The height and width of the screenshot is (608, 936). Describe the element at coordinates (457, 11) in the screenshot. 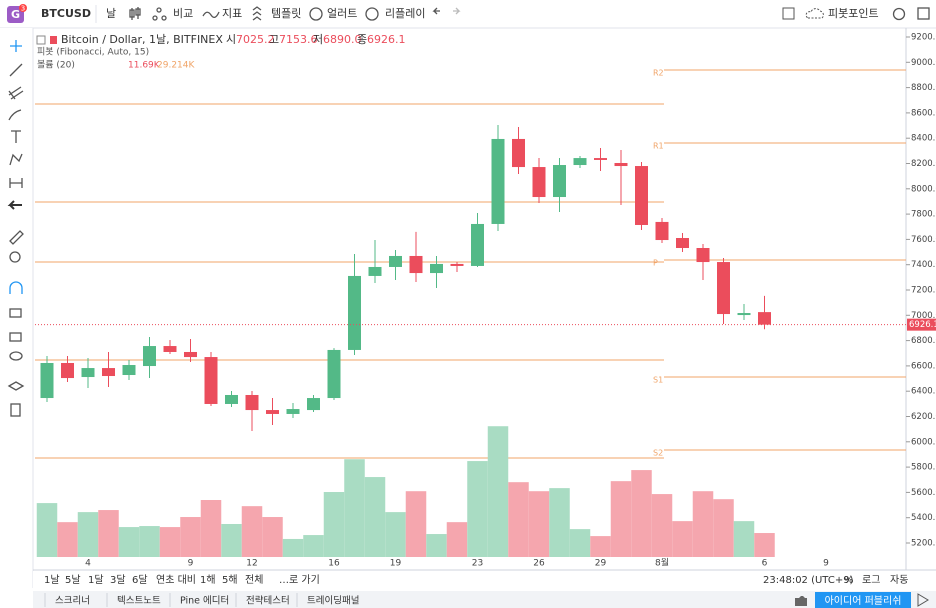

I see `redo-icon` at that location.